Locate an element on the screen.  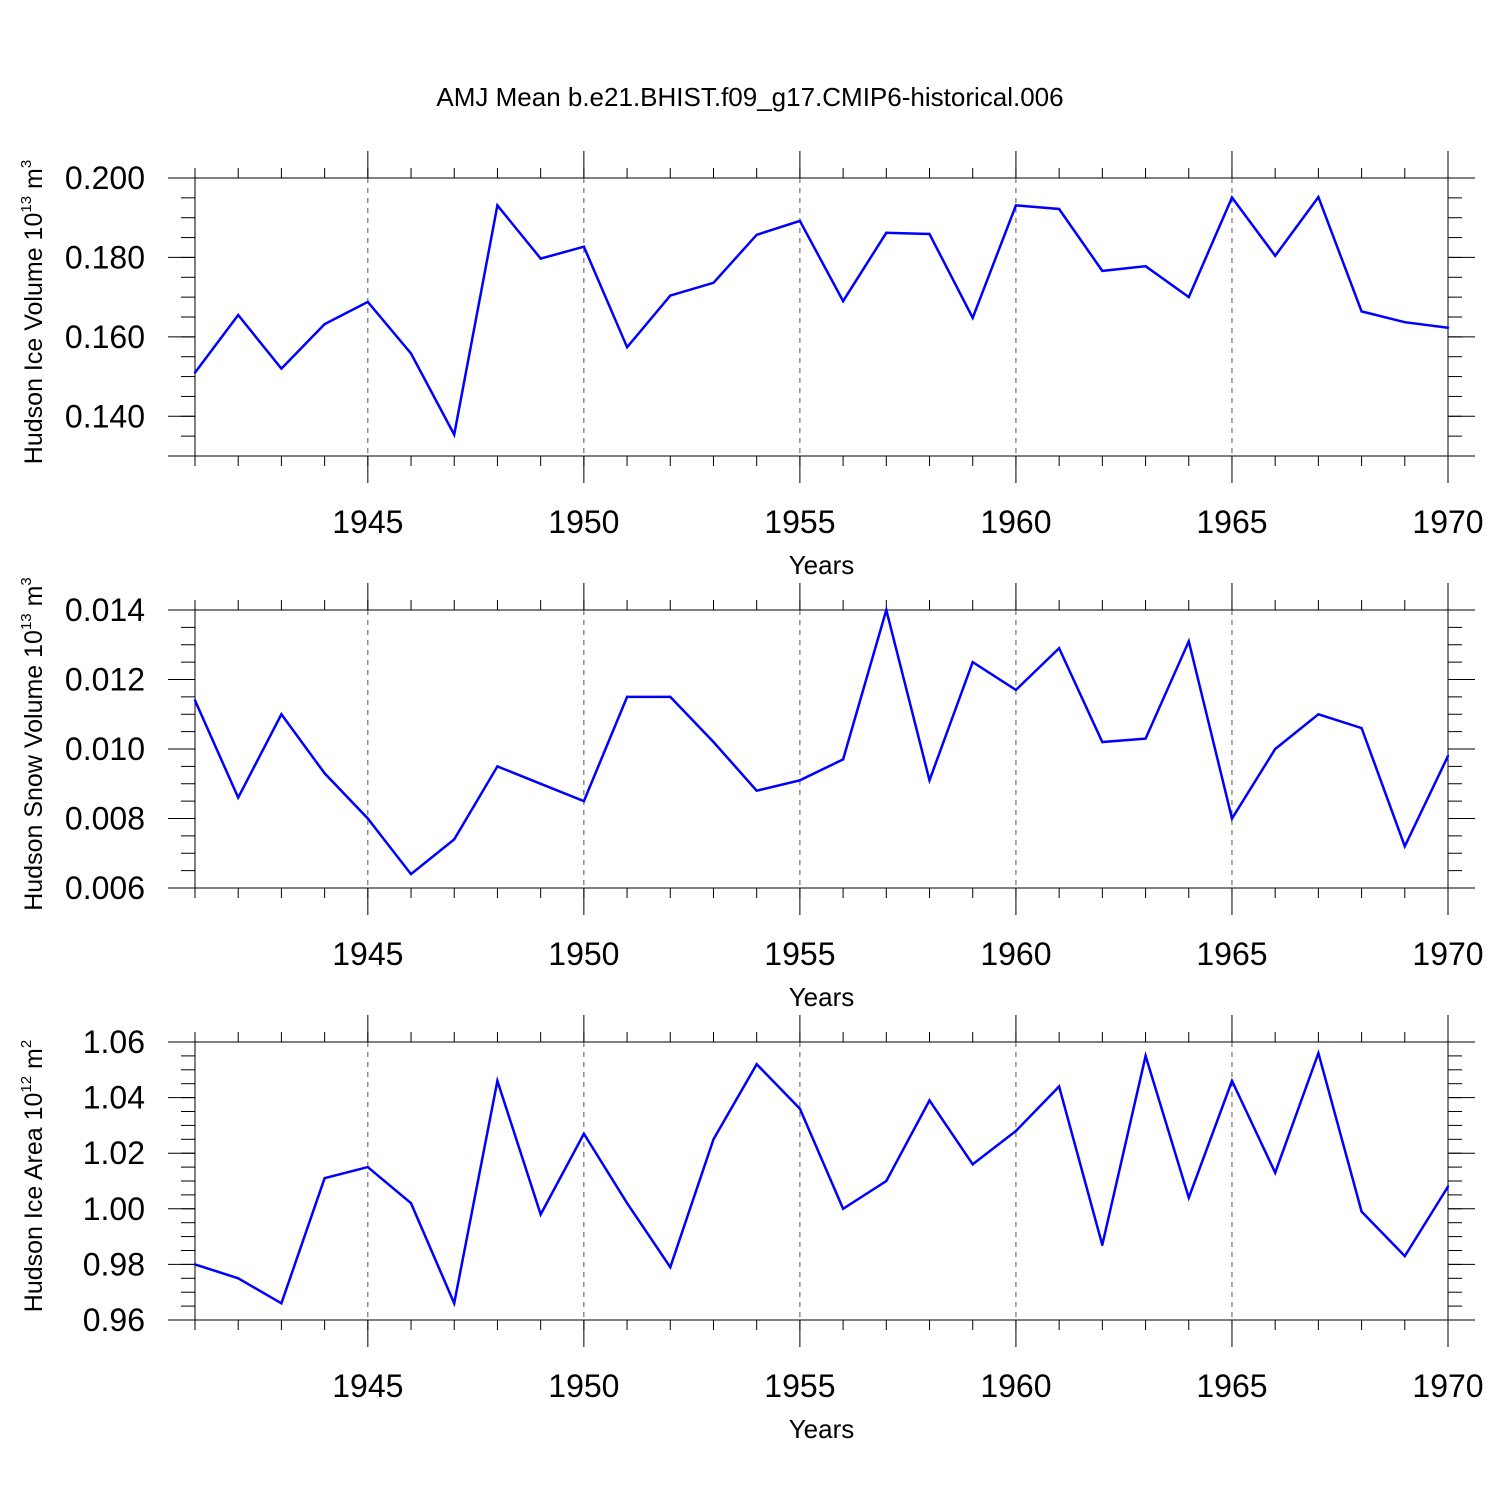
y-tick-label: 1.02 is located at coordinates (114, 1153).